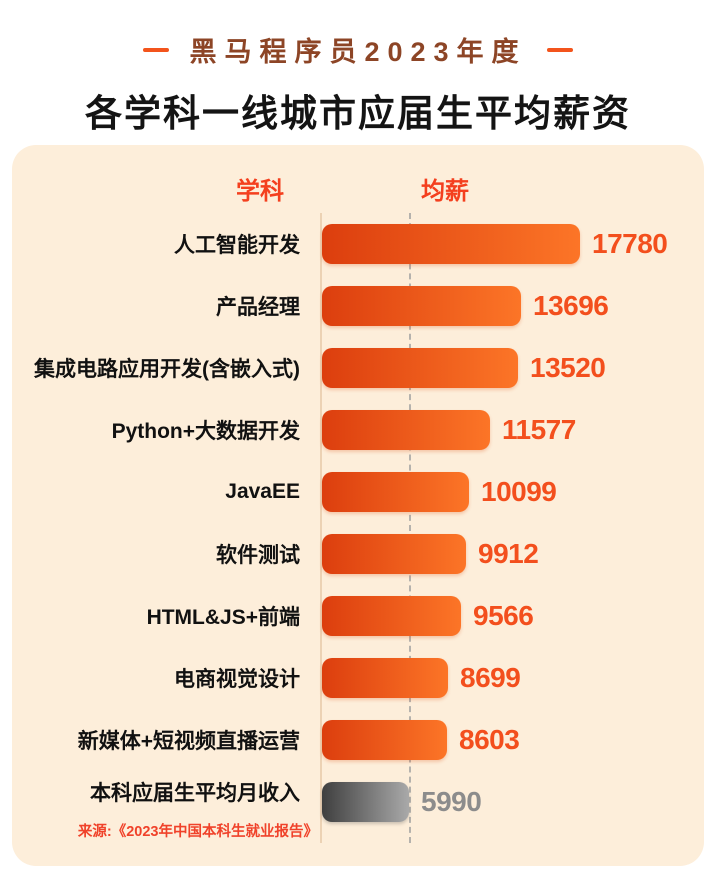 The width and height of the screenshot is (716, 879). I want to click on chart-row: 本科应届生平均月收入 5990, so click(358, 802).